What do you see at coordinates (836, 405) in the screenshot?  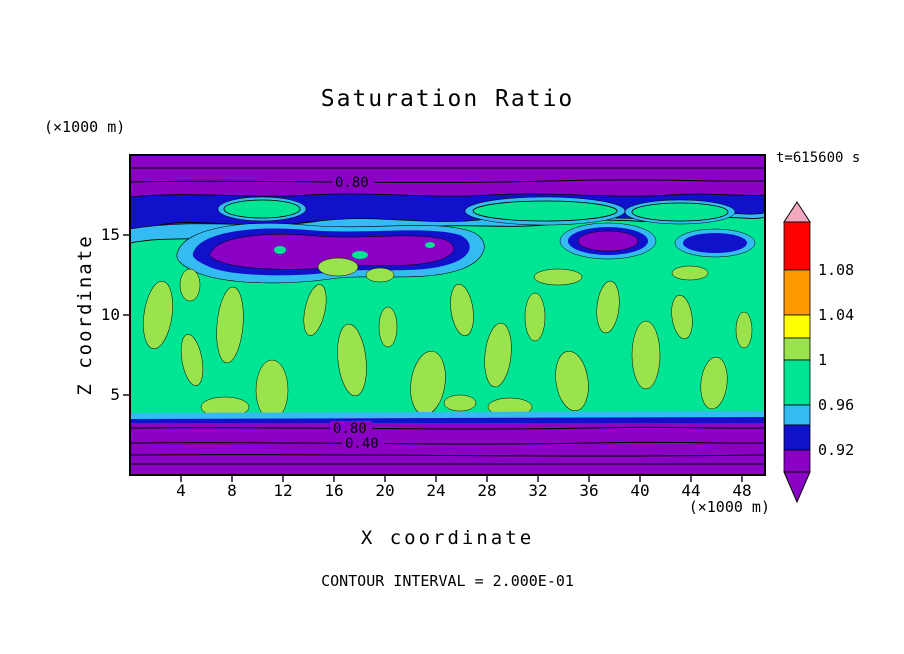 I see `colorbar-label: 0.96` at bounding box center [836, 405].